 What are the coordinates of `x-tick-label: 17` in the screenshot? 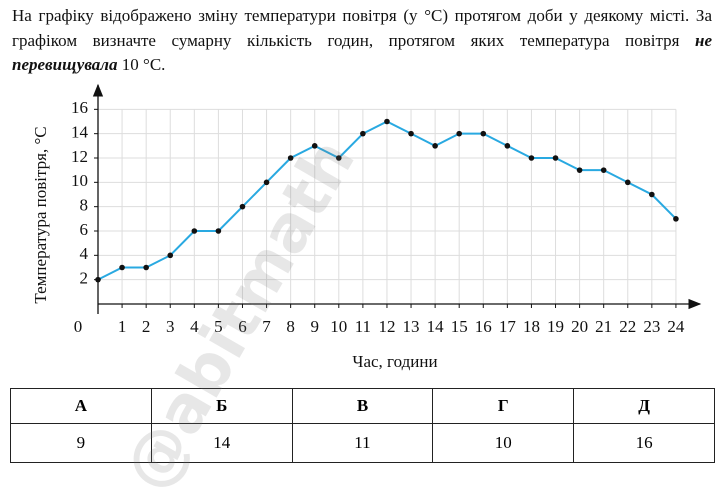 It's located at (508, 326).